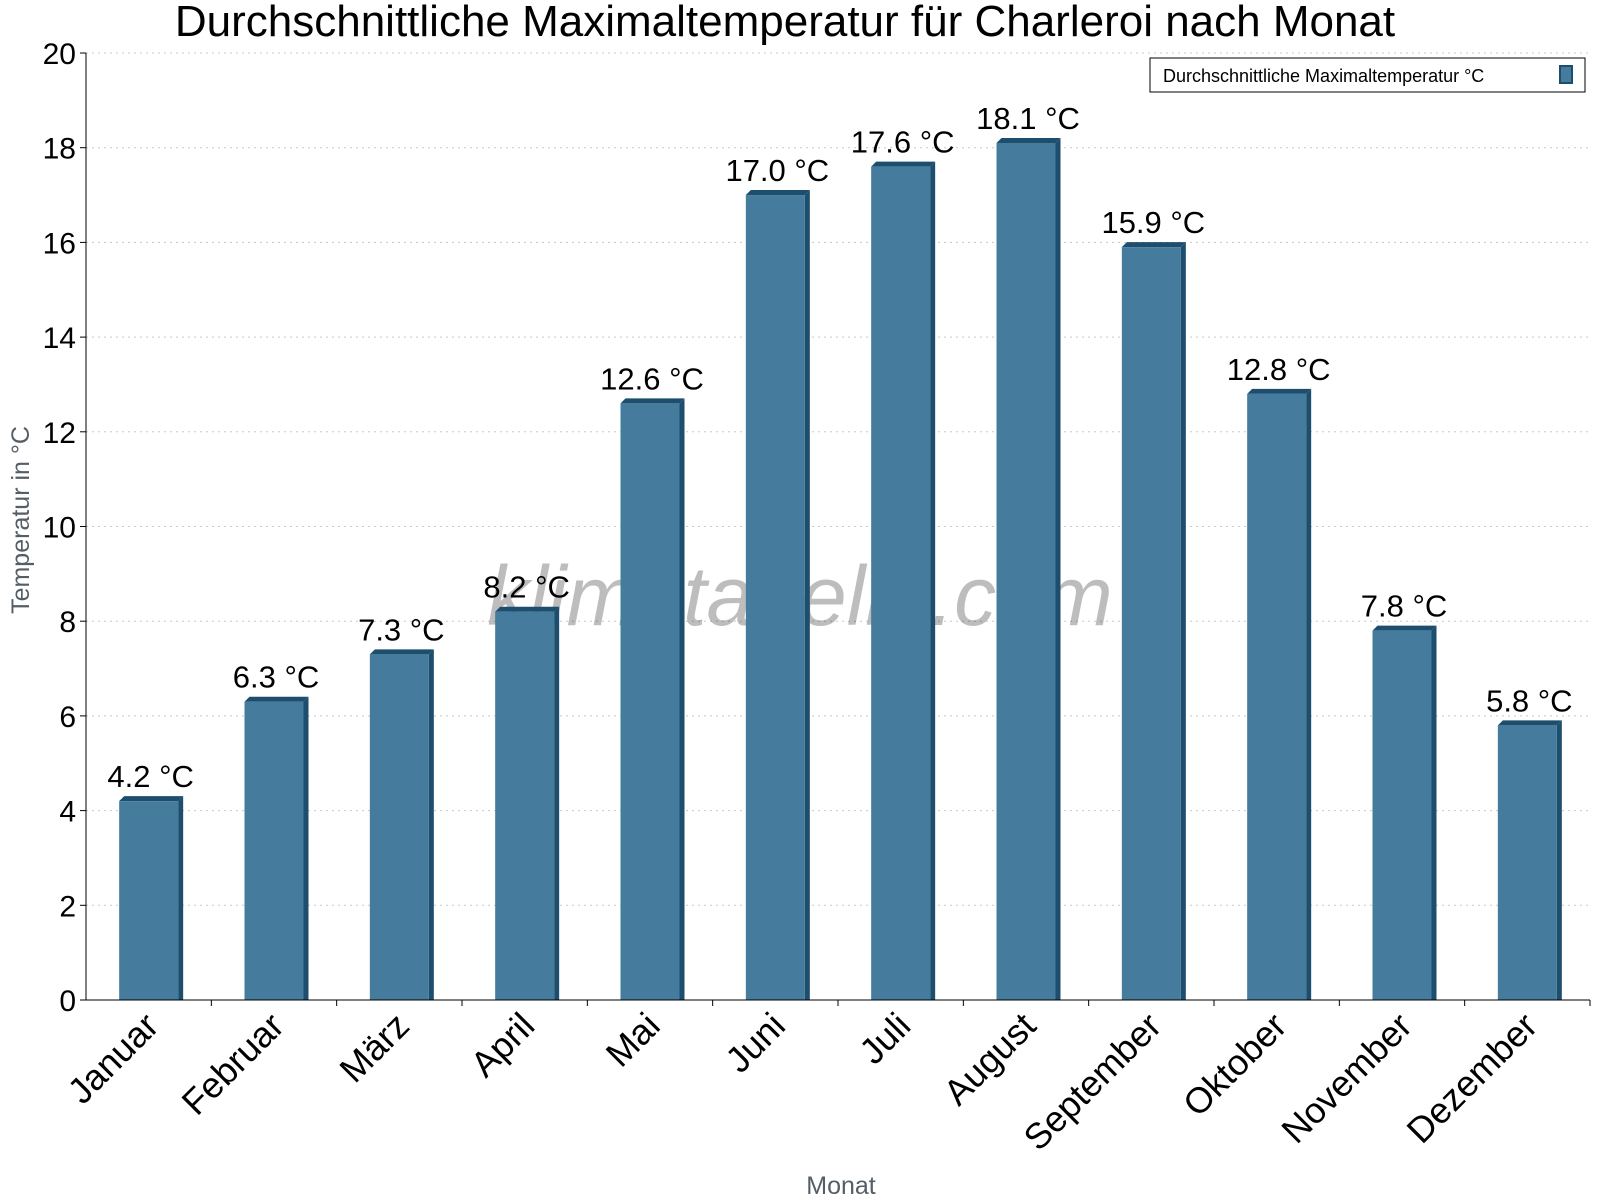  I want to click on value-label-11: 5.8 °C, so click(1529, 700).